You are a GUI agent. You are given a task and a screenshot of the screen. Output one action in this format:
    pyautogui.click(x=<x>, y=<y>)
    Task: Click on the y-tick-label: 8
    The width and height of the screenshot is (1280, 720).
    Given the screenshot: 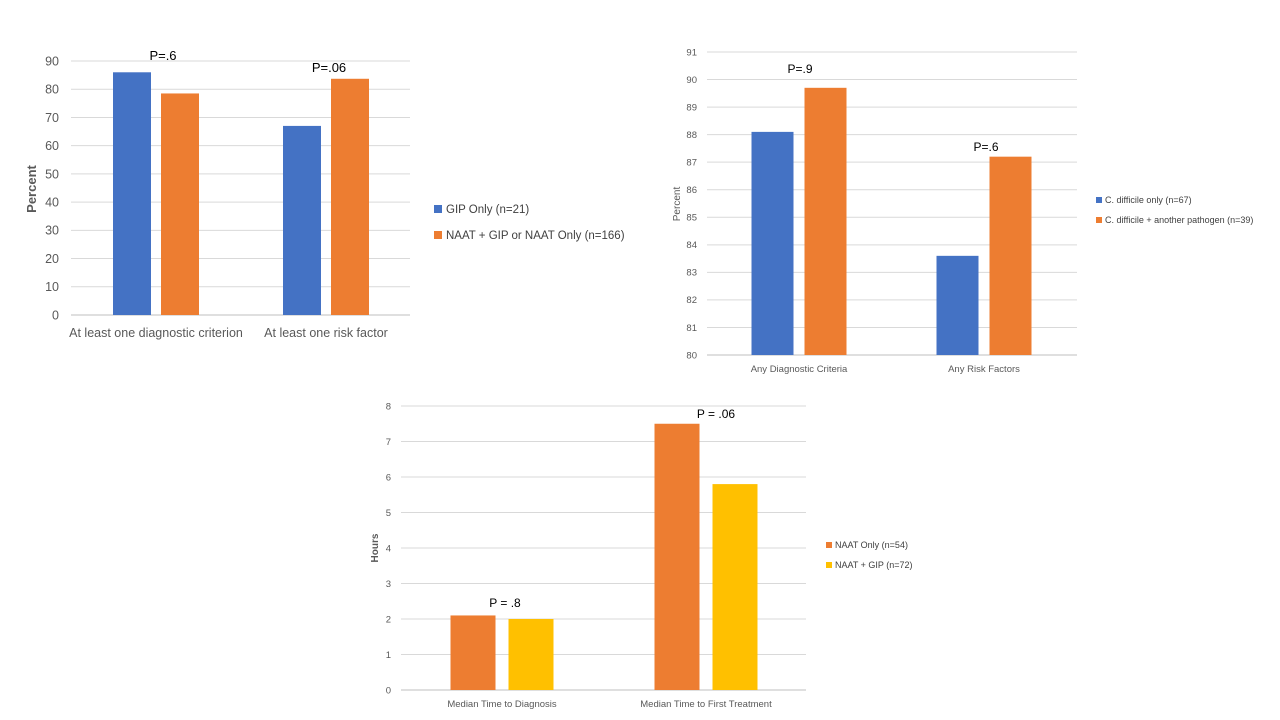 What is the action you would take?
    pyautogui.click(x=388, y=406)
    